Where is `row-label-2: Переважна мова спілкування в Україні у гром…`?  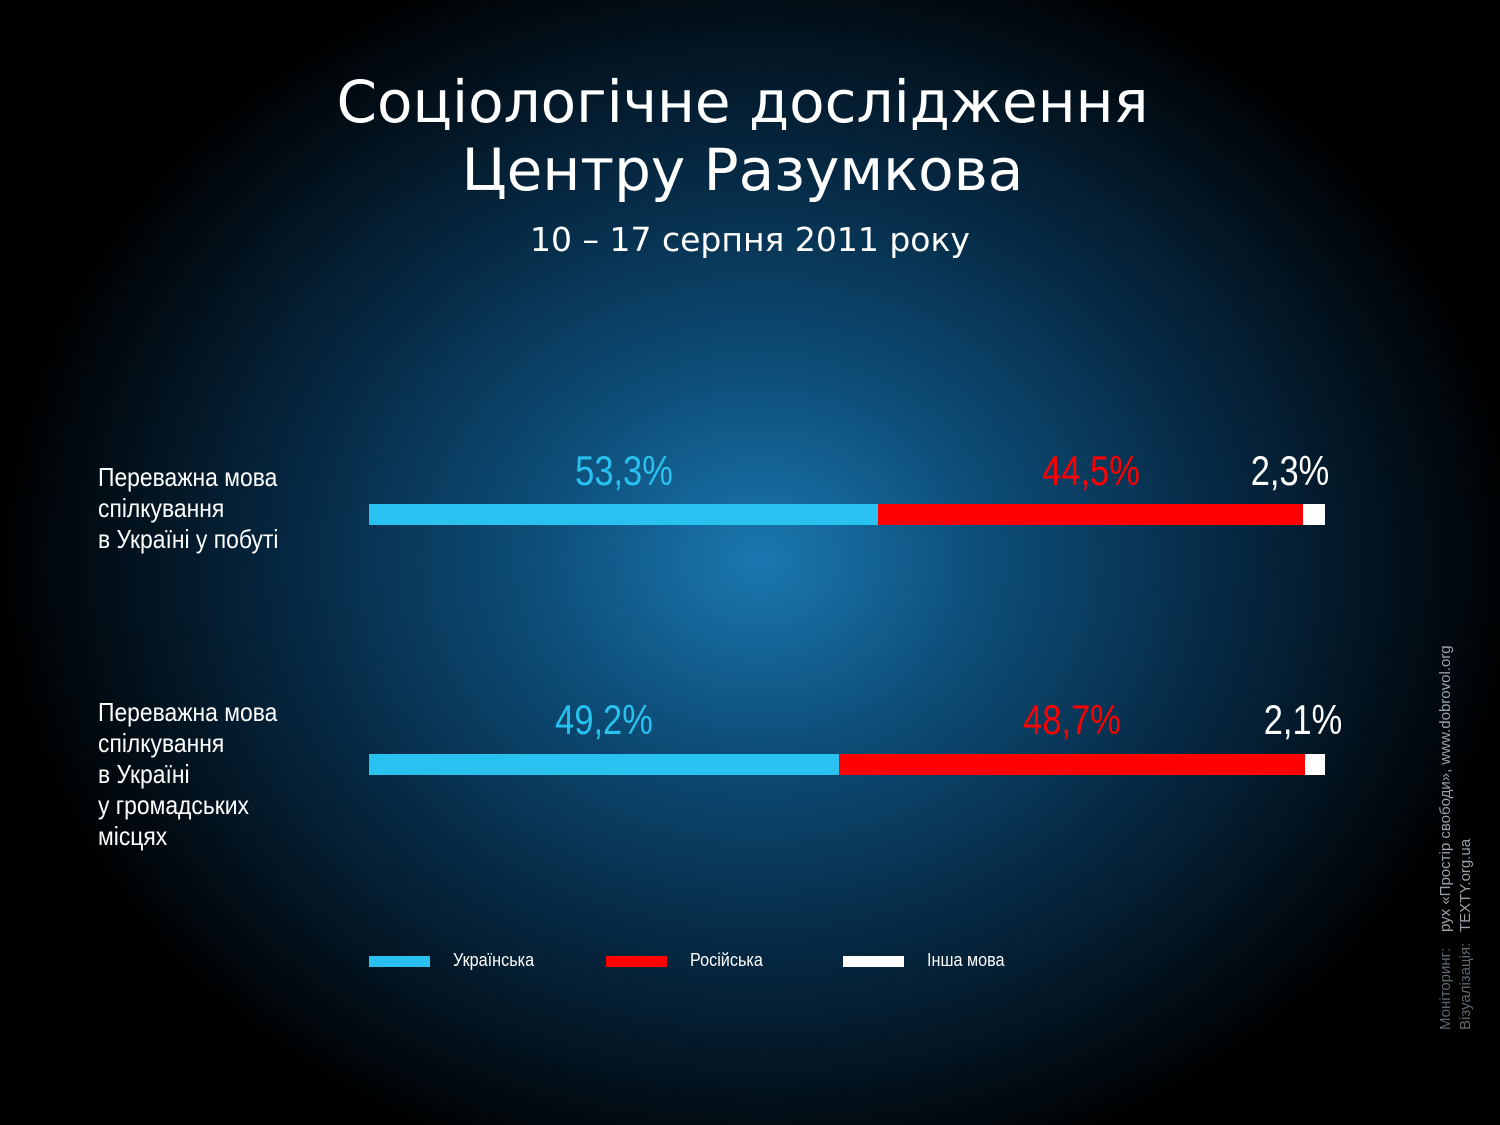 row-label-2: Переважна мова спілкування в Україні у гром… is located at coordinates (187, 774).